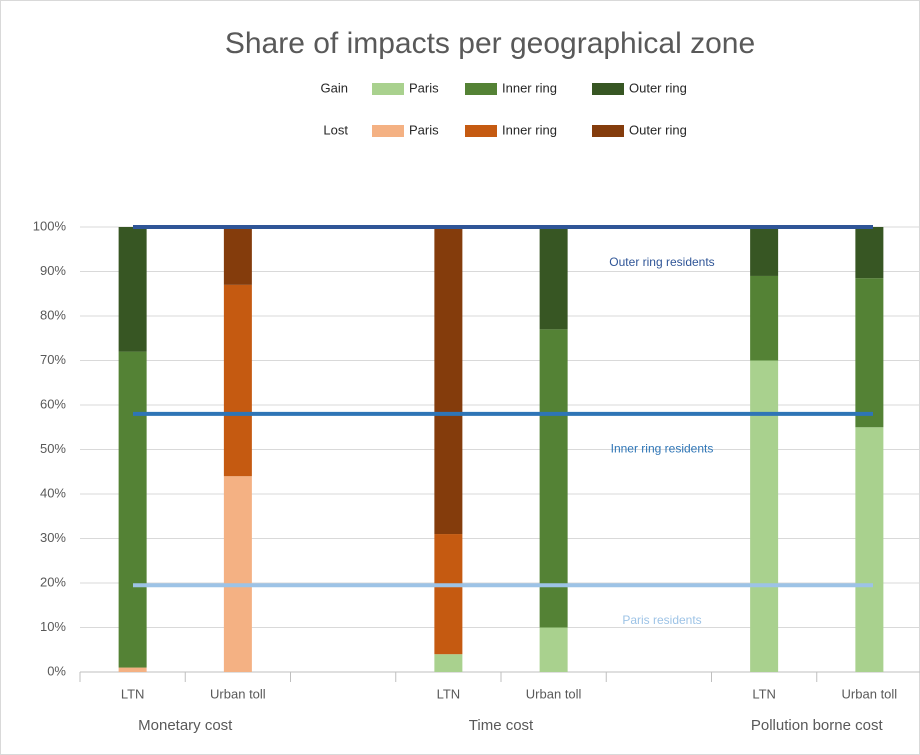  Describe the element at coordinates (53, 403) in the screenshot. I see `y-tick-label: 60%` at that location.